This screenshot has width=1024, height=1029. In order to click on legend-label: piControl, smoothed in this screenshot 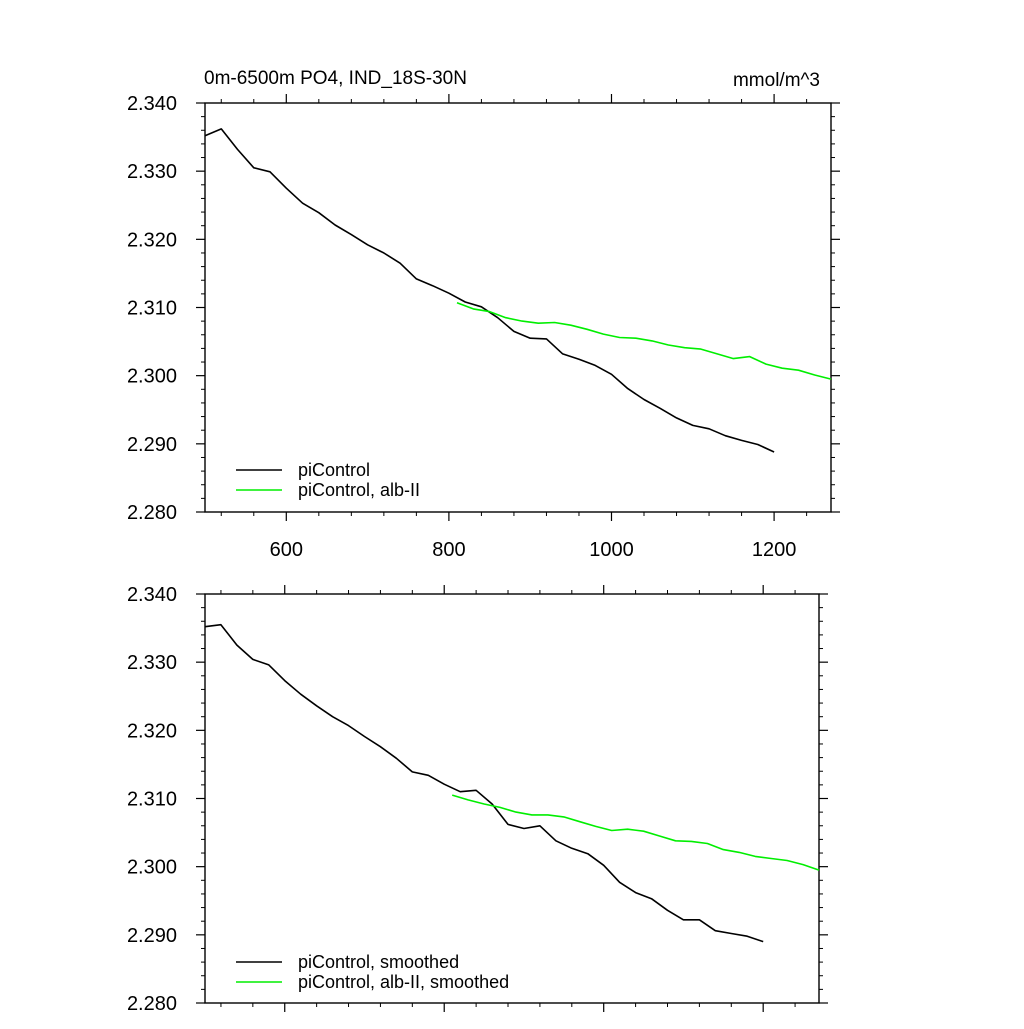, I will do `click(378, 962)`.